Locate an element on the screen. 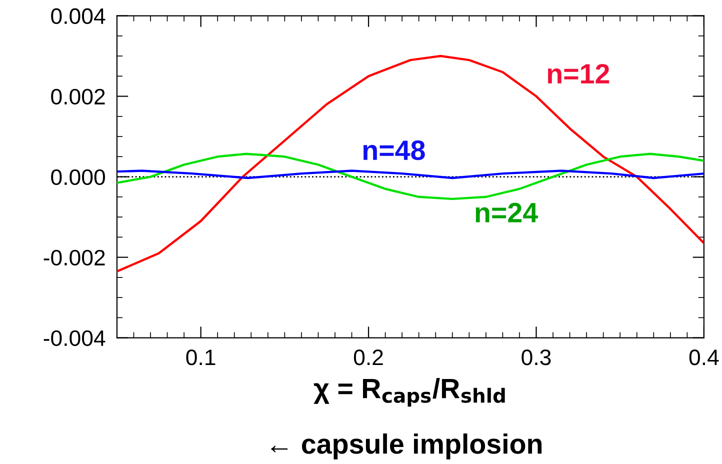  x-tick-label: 0.4 is located at coordinates (704, 357).